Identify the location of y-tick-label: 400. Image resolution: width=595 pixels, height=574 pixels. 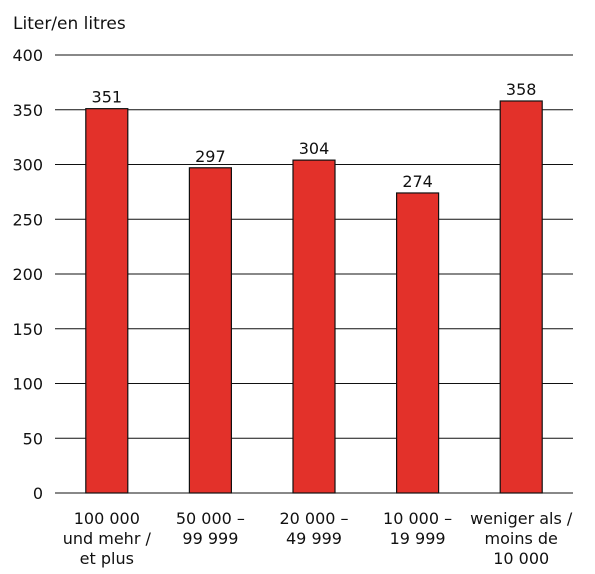
(27, 55).